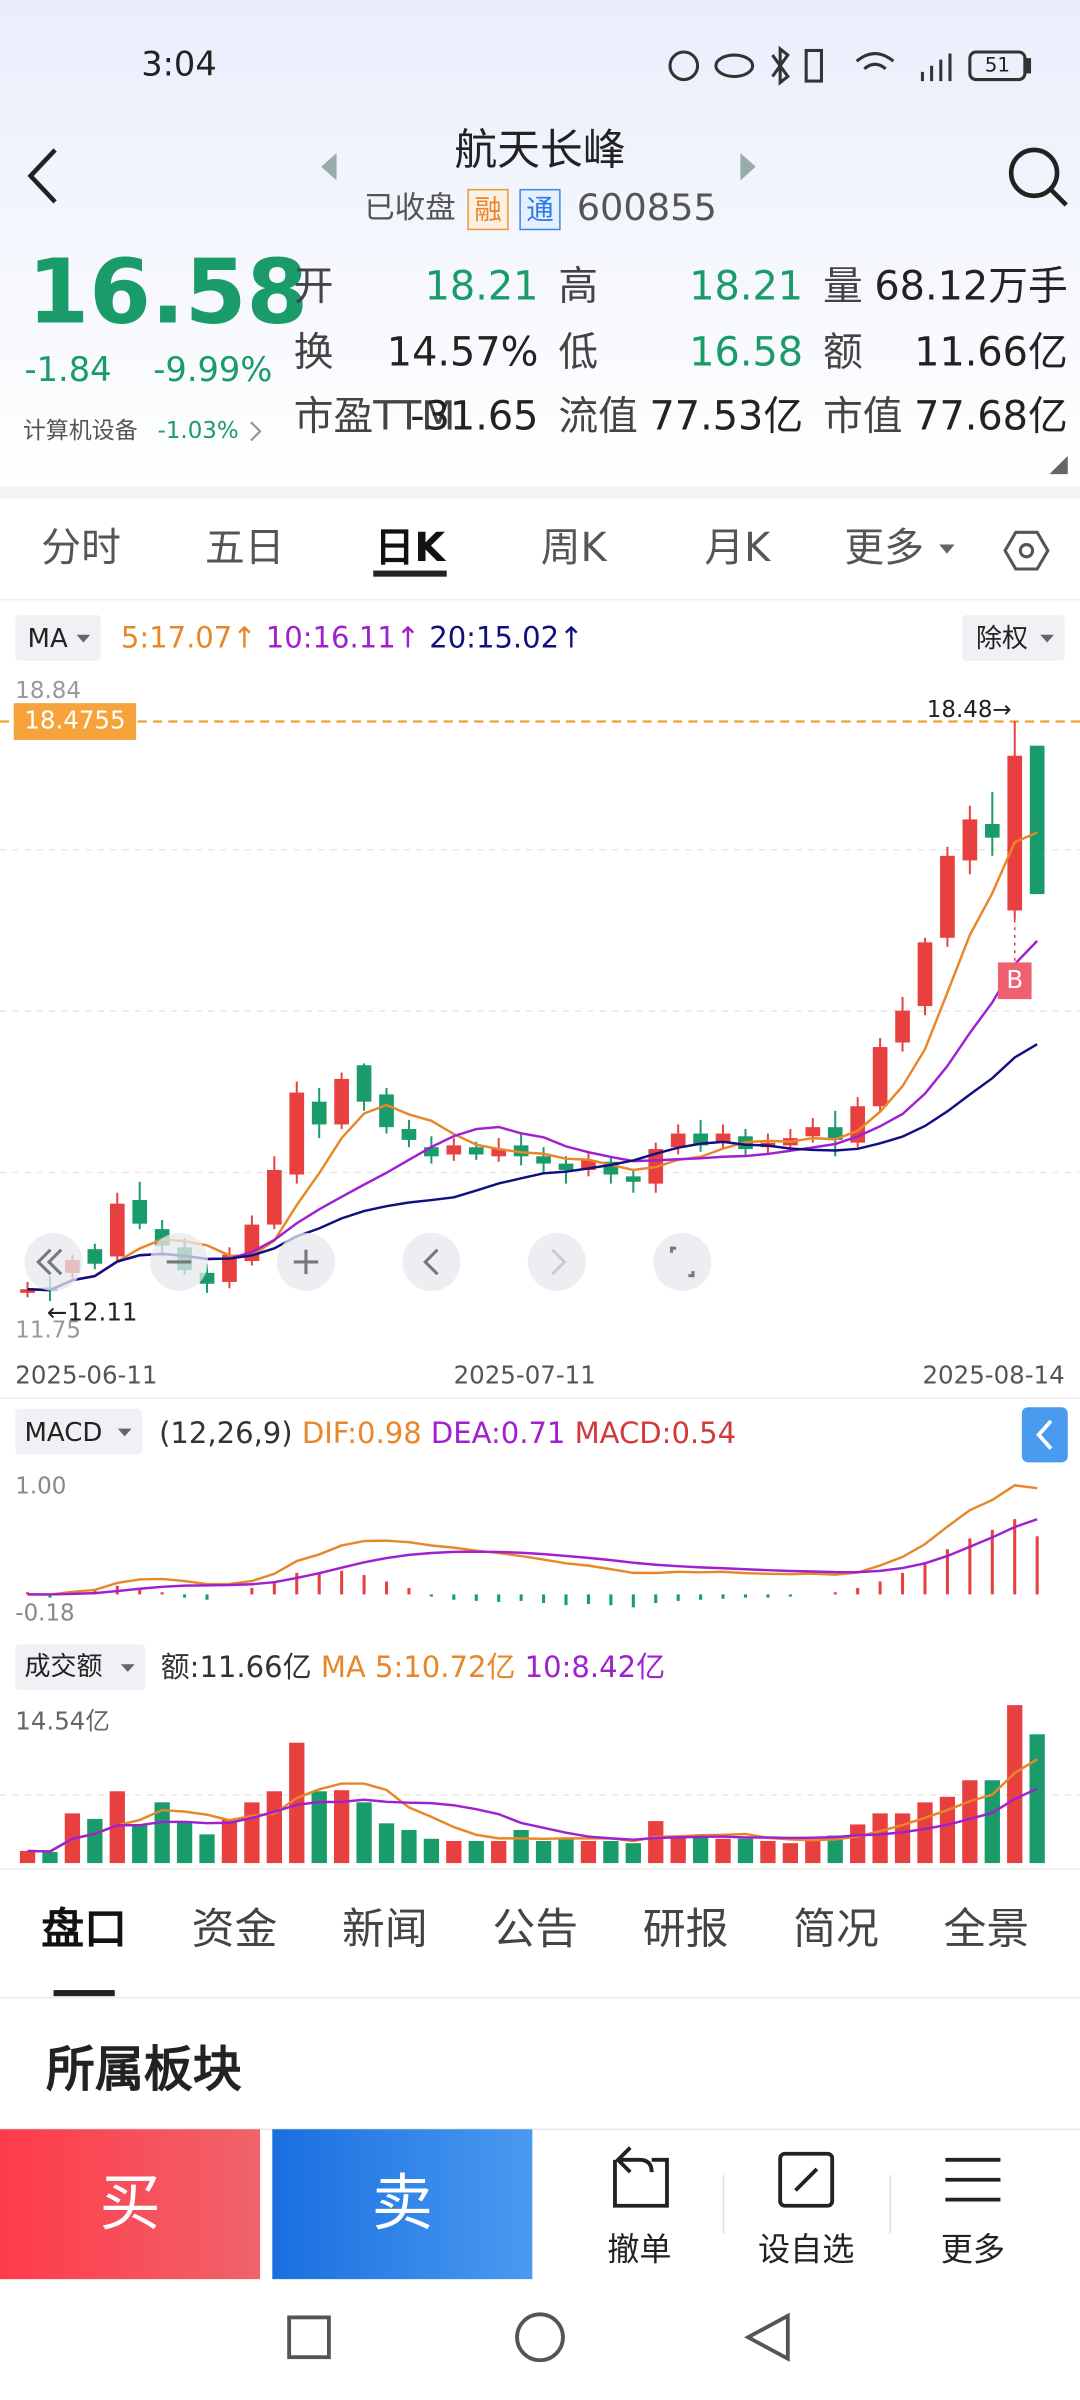 The height and width of the screenshot is (2400, 1080). I want to click on bottom-tab: 资金, so click(235, 1929).